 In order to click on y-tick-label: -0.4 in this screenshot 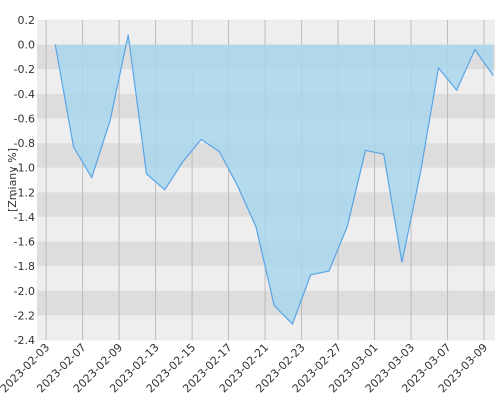, I will do `click(24, 94)`.